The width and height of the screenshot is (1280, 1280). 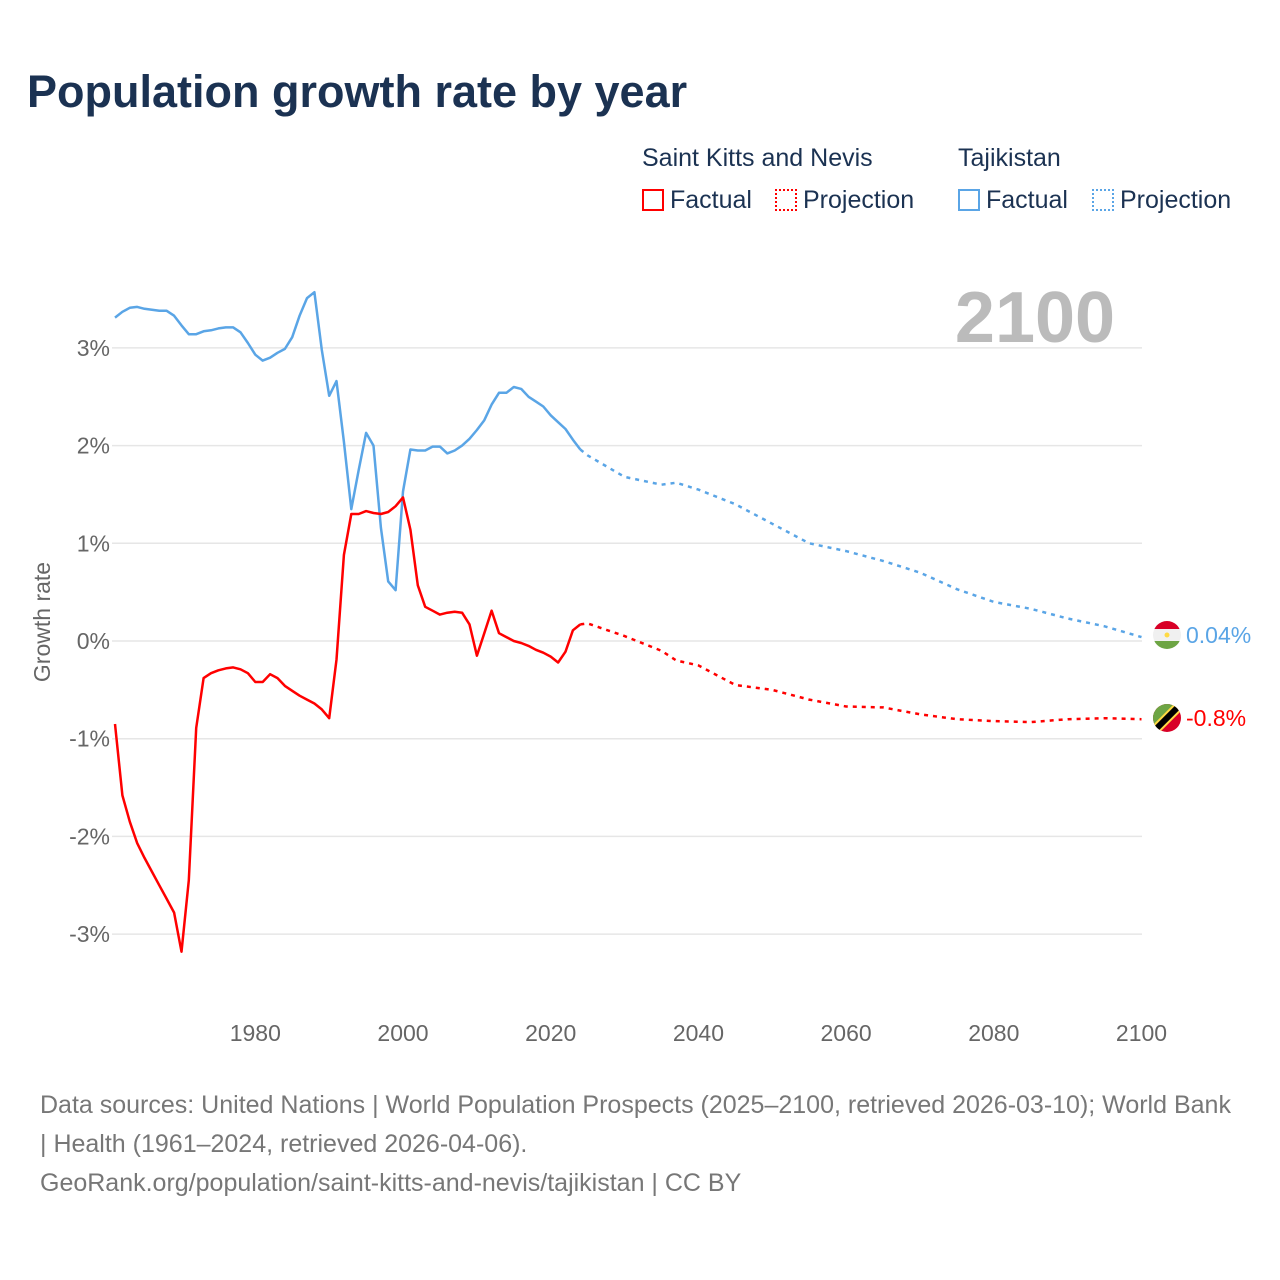 I want to click on y-tick-label: -1%, so click(x=89, y=739).